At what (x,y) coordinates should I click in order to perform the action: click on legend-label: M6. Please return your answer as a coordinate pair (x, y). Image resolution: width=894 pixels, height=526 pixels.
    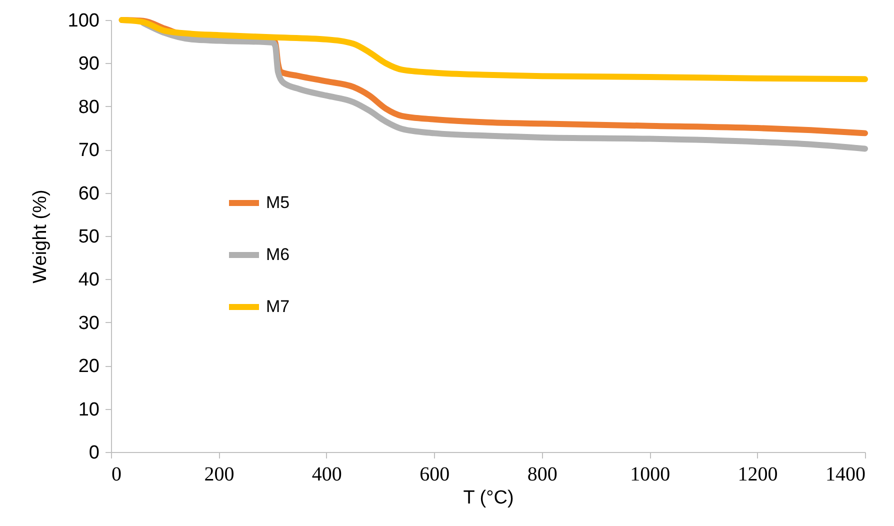
    Looking at the image, I should click on (278, 254).